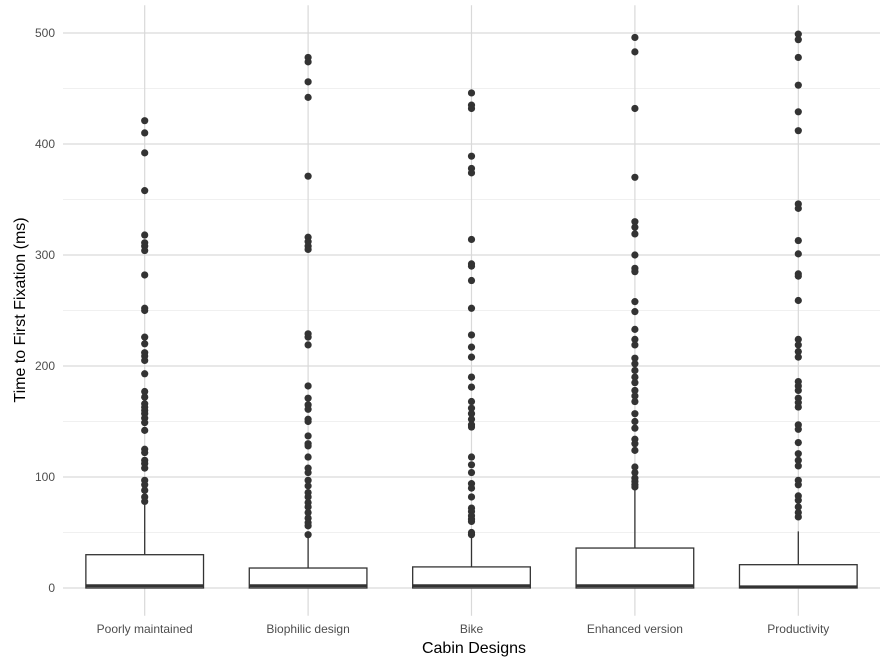  What do you see at coordinates (45, 255) in the screenshot?
I see `y-tick-label: 300` at bounding box center [45, 255].